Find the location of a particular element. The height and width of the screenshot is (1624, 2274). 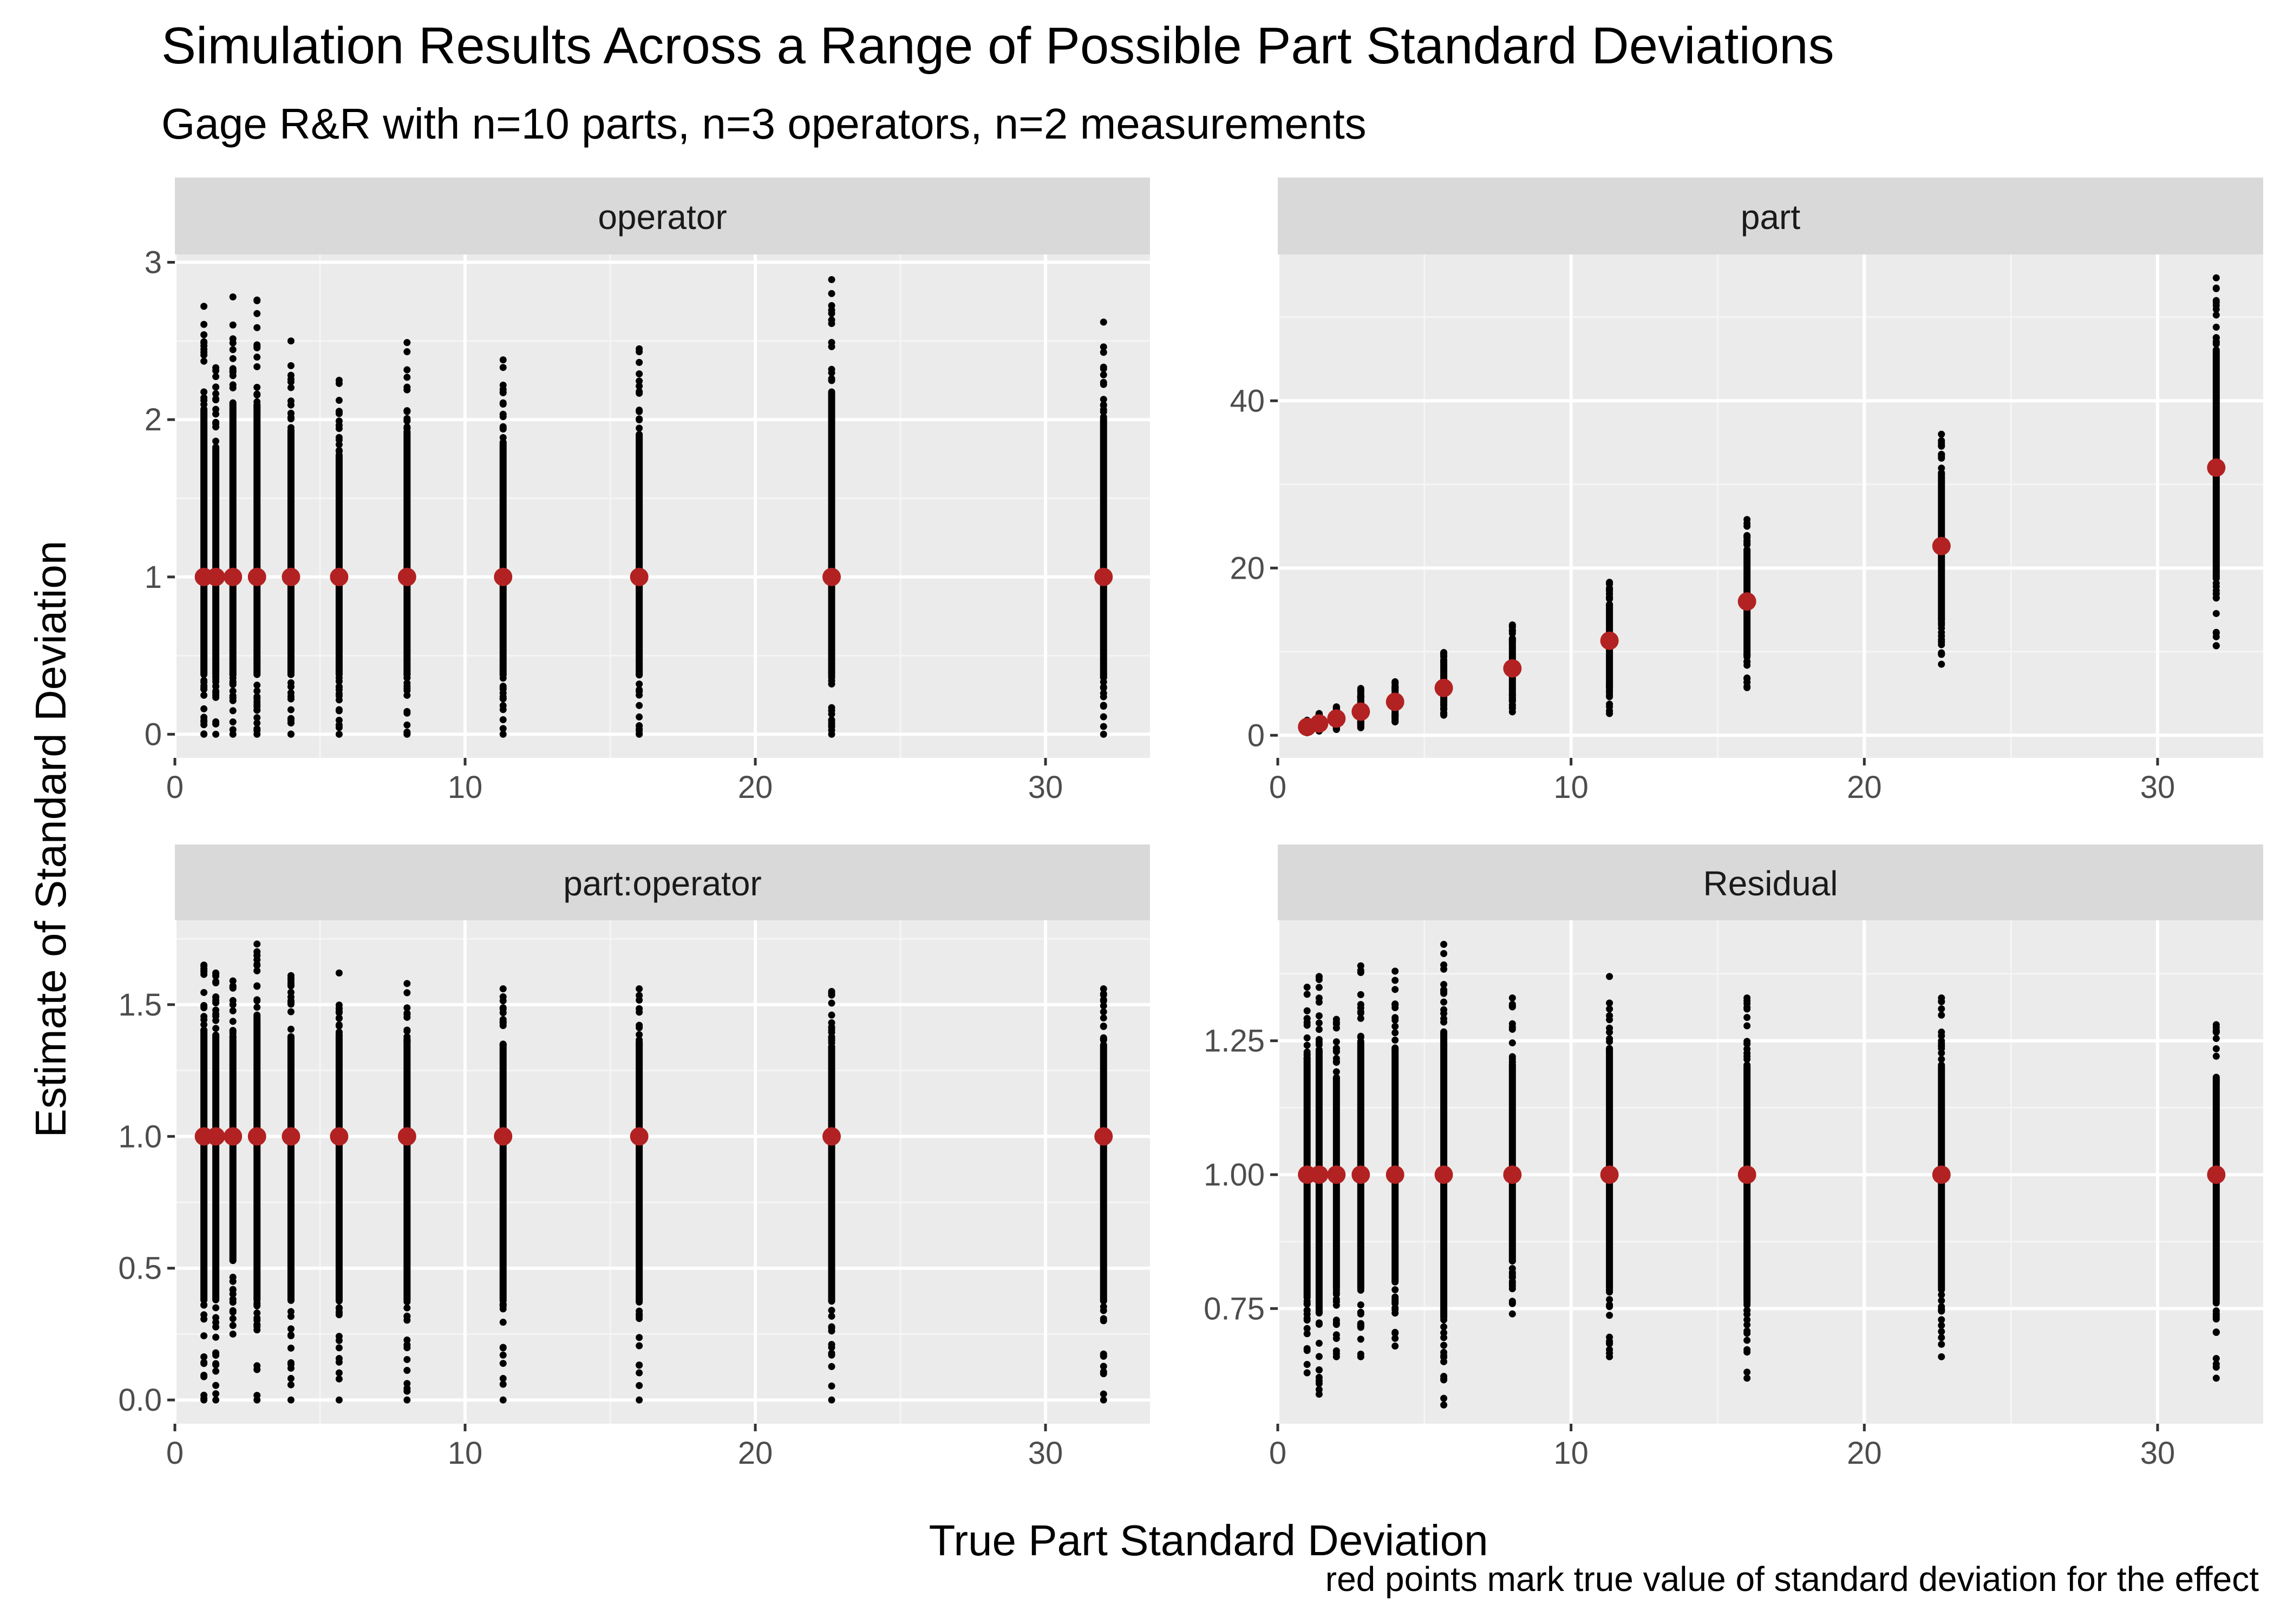

facet-strip is located at coordinates (663, 216).